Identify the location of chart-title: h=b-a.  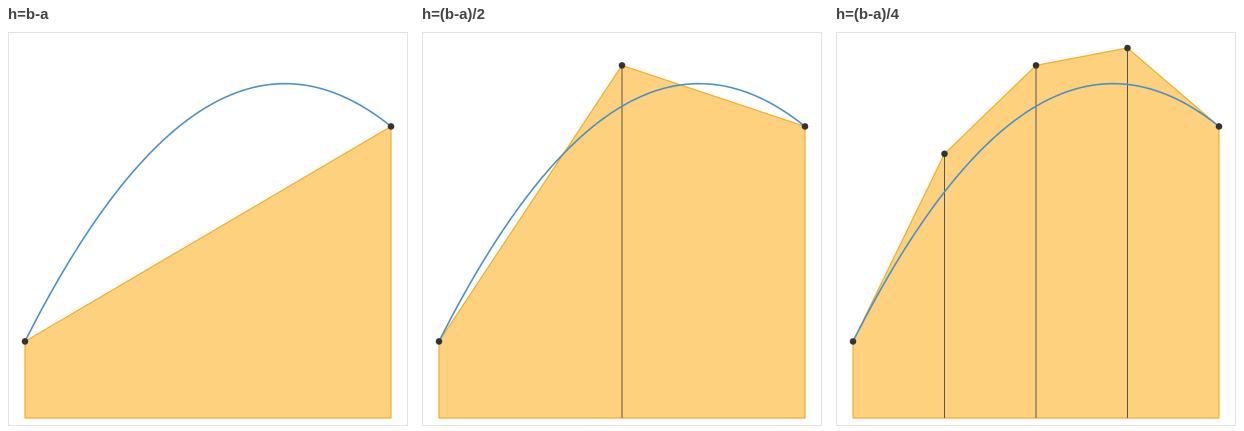
(28, 14).